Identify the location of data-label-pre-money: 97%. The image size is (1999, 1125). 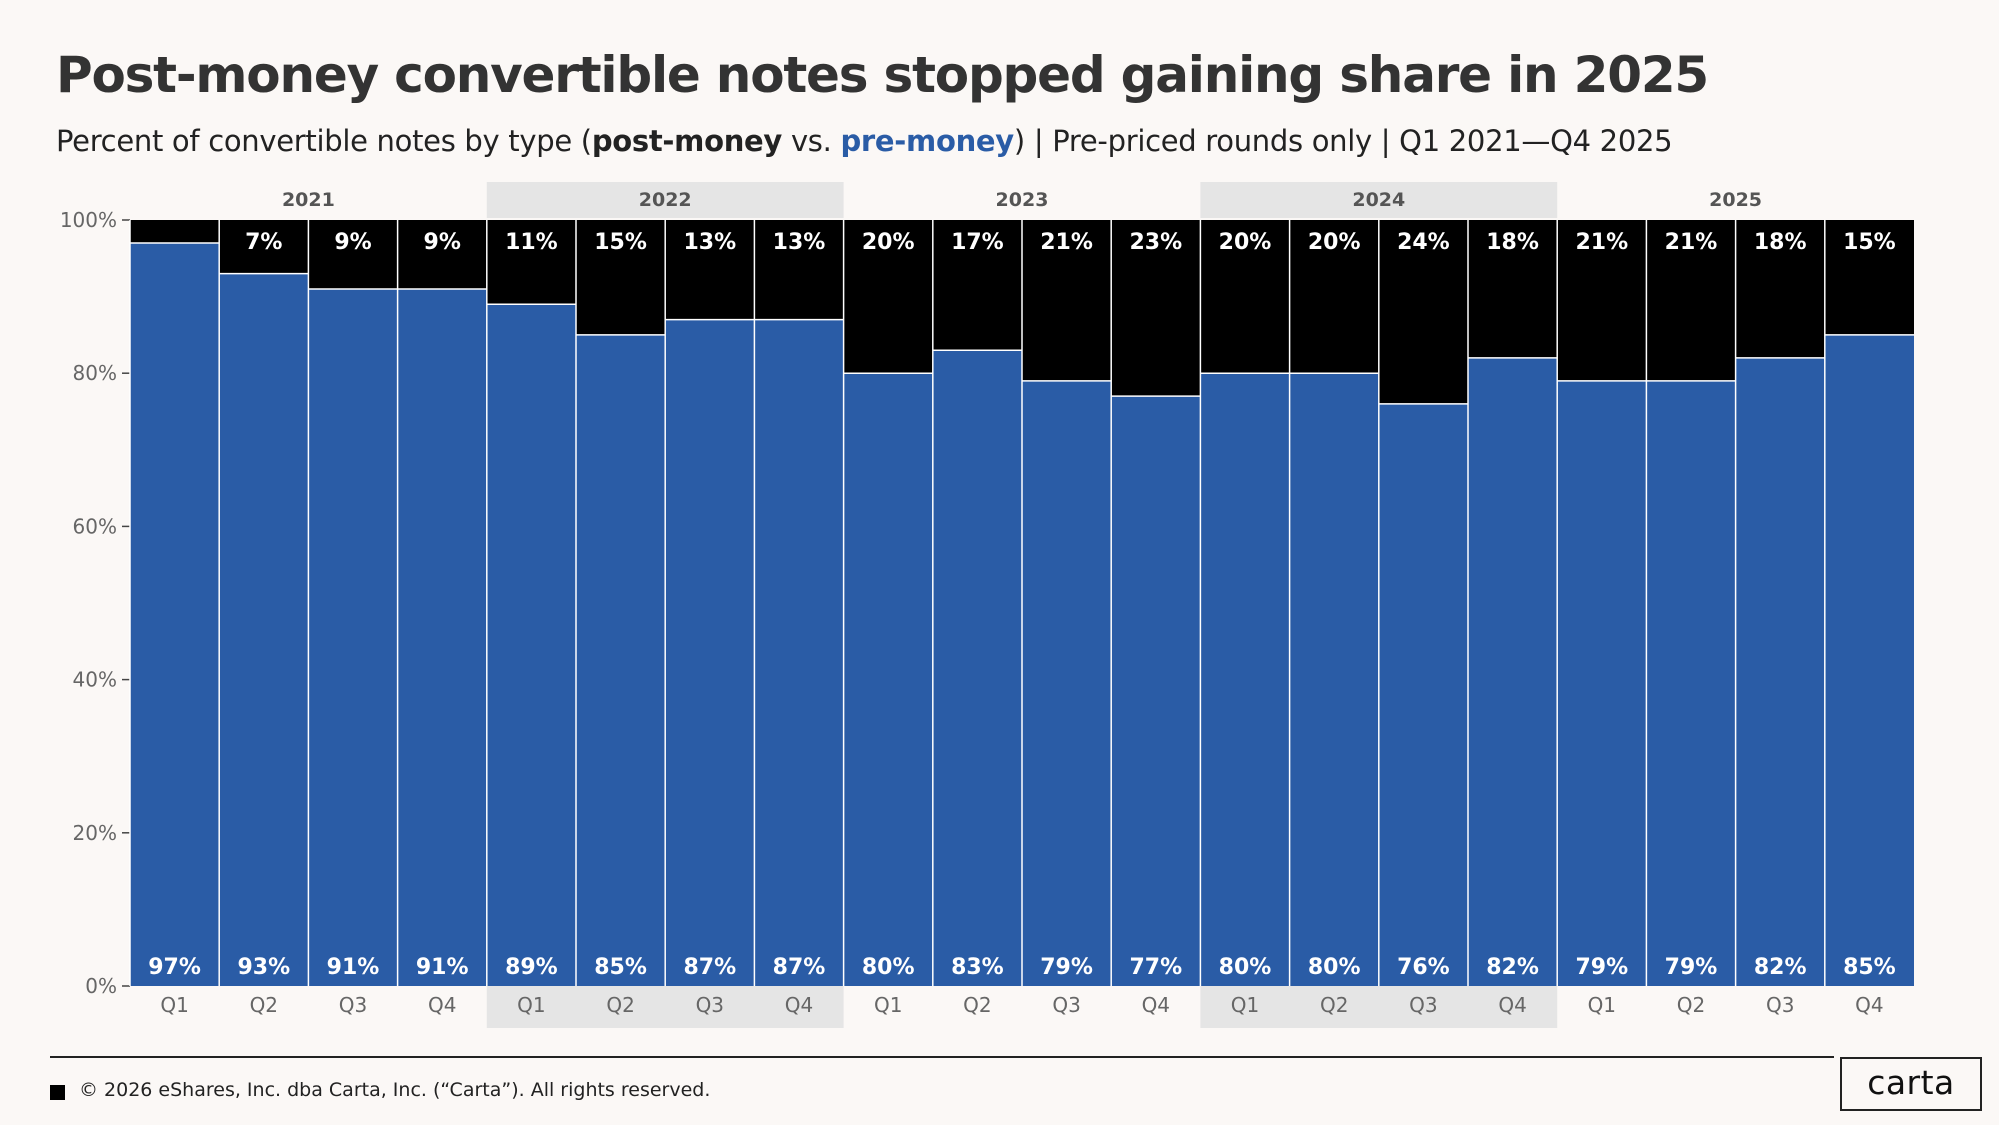
(174, 967).